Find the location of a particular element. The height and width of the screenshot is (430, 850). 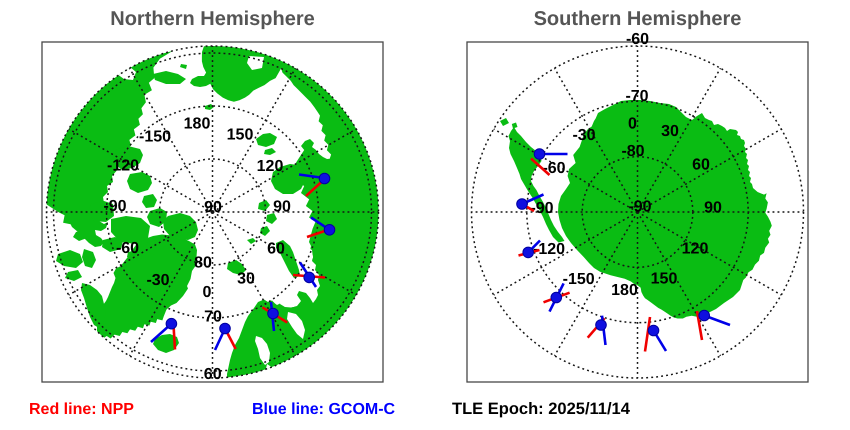

svg-text: Red line: NPP is located at coordinates (81, 409).